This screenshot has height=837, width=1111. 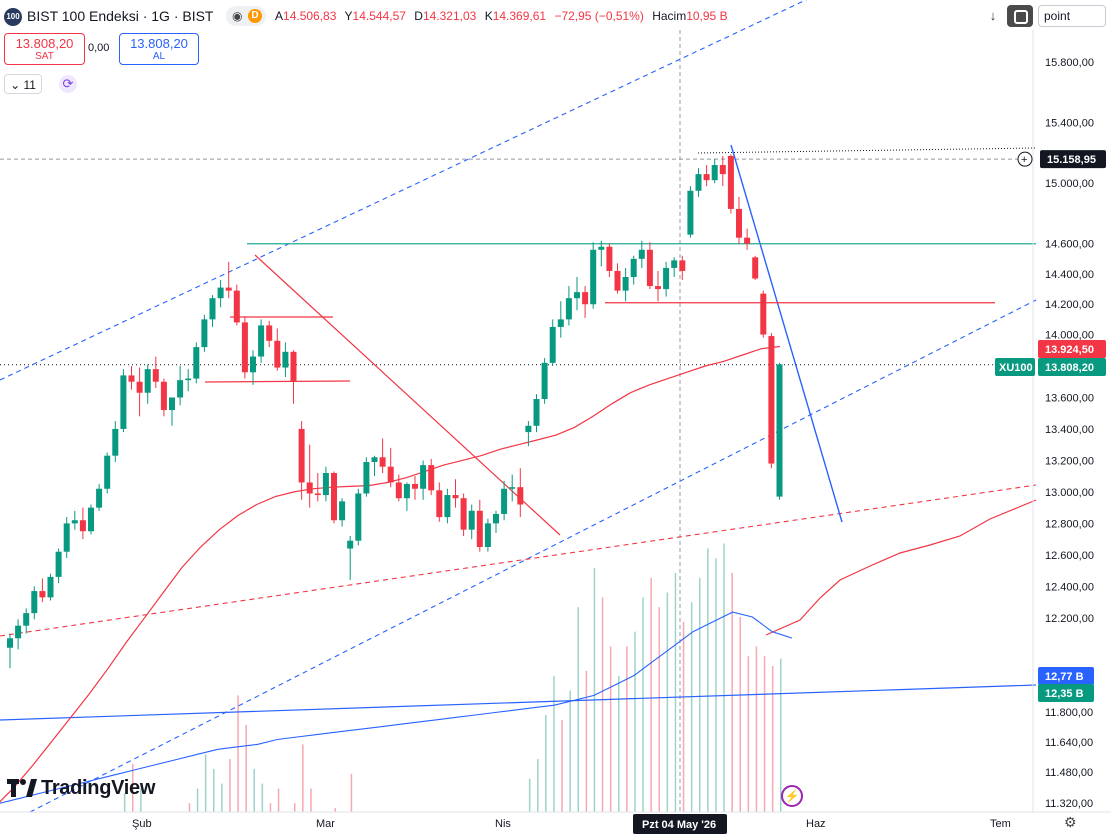 What do you see at coordinates (1072, 349) in the screenshot?
I see `ma-price-tag-bg` at bounding box center [1072, 349].